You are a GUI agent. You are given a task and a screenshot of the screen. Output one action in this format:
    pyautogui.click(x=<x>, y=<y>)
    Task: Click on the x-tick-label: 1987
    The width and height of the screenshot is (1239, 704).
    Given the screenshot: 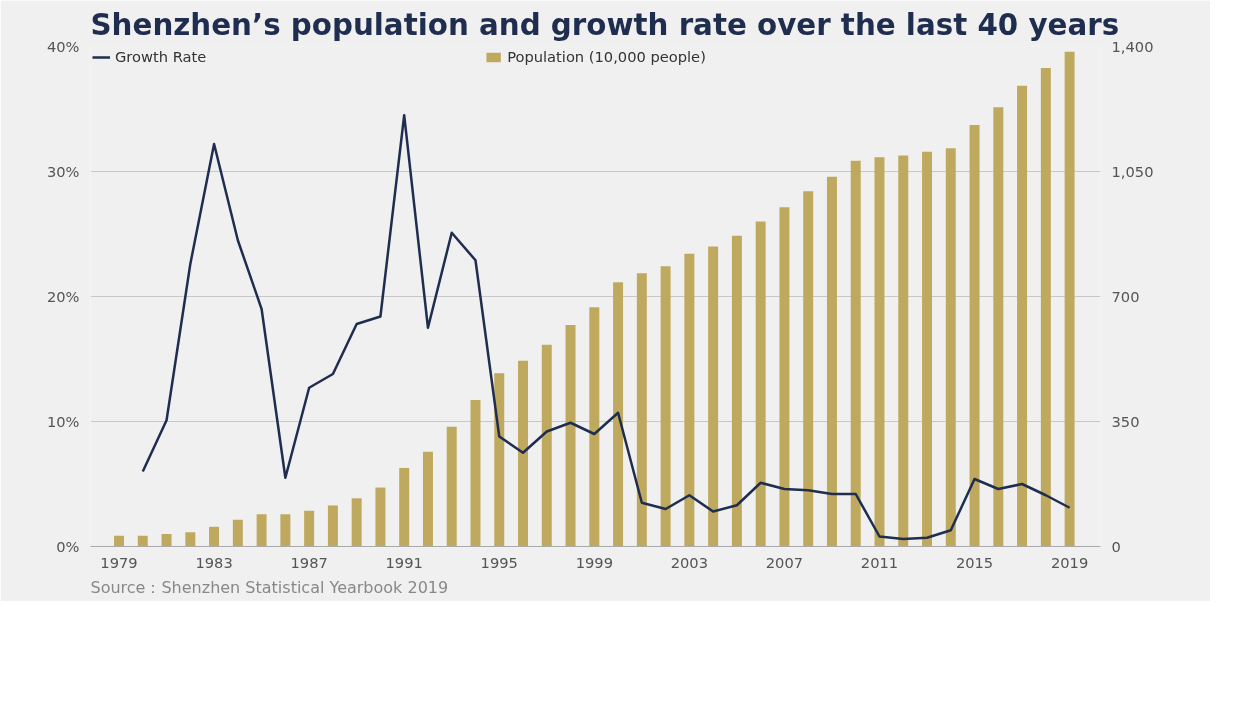 What is the action you would take?
    pyautogui.click(x=309, y=562)
    